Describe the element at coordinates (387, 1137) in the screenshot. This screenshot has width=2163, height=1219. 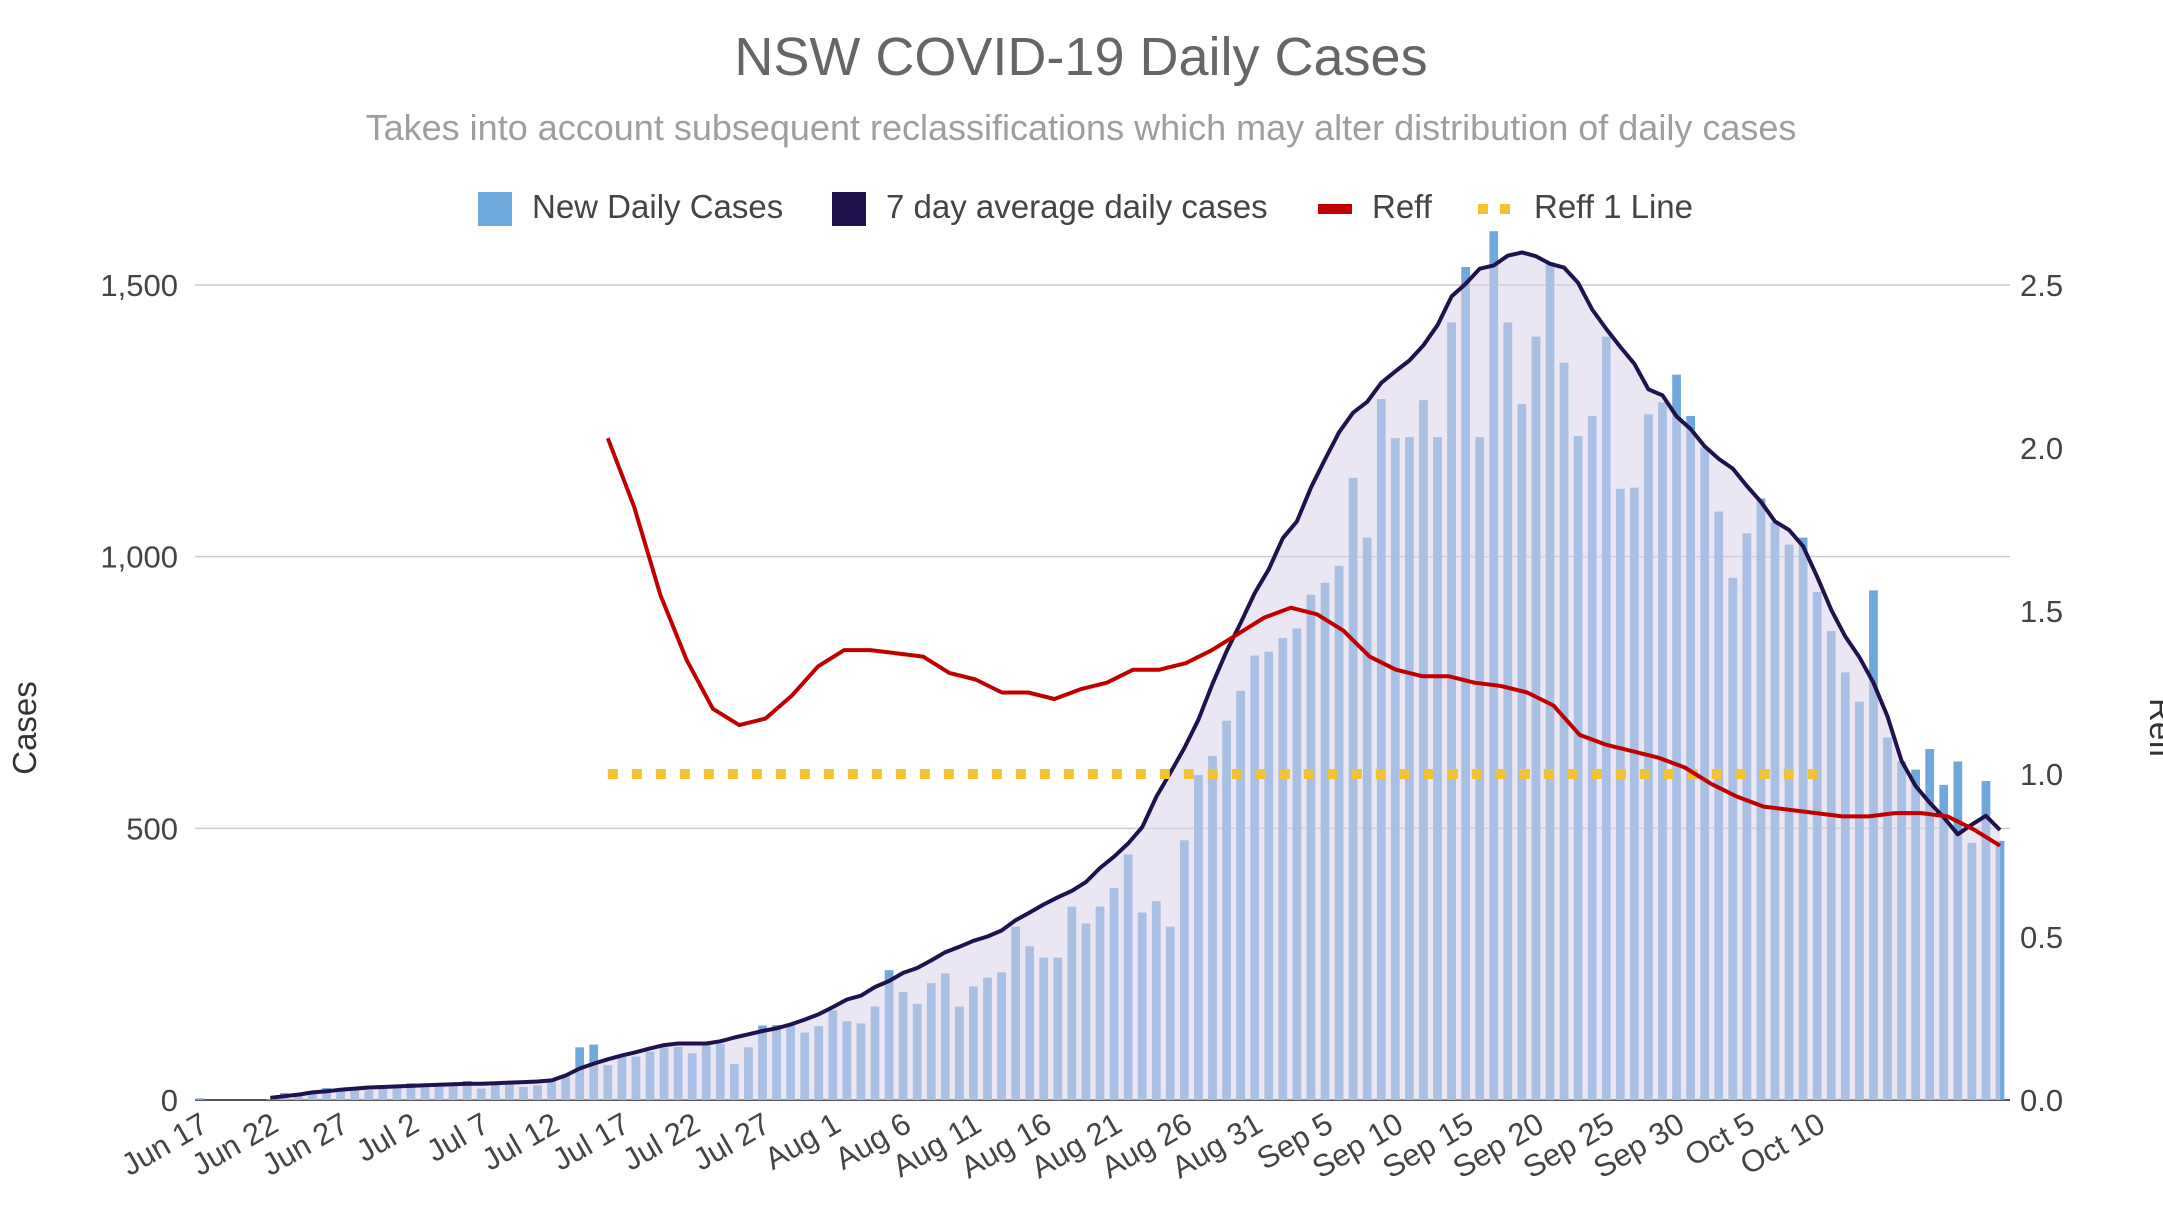
I see `x-tick: Jul 2` at that location.